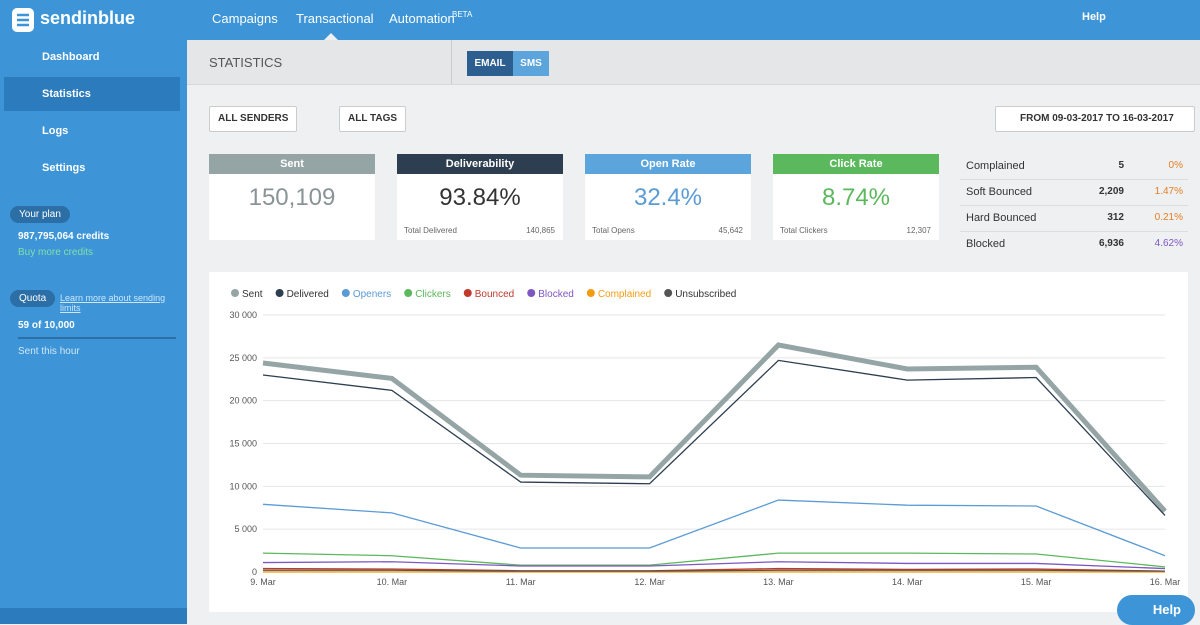 This screenshot has width=1200, height=625. Describe the element at coordinates (1156, 217) in the screenshot. I see `stat-rate: 0.21%` at that location.